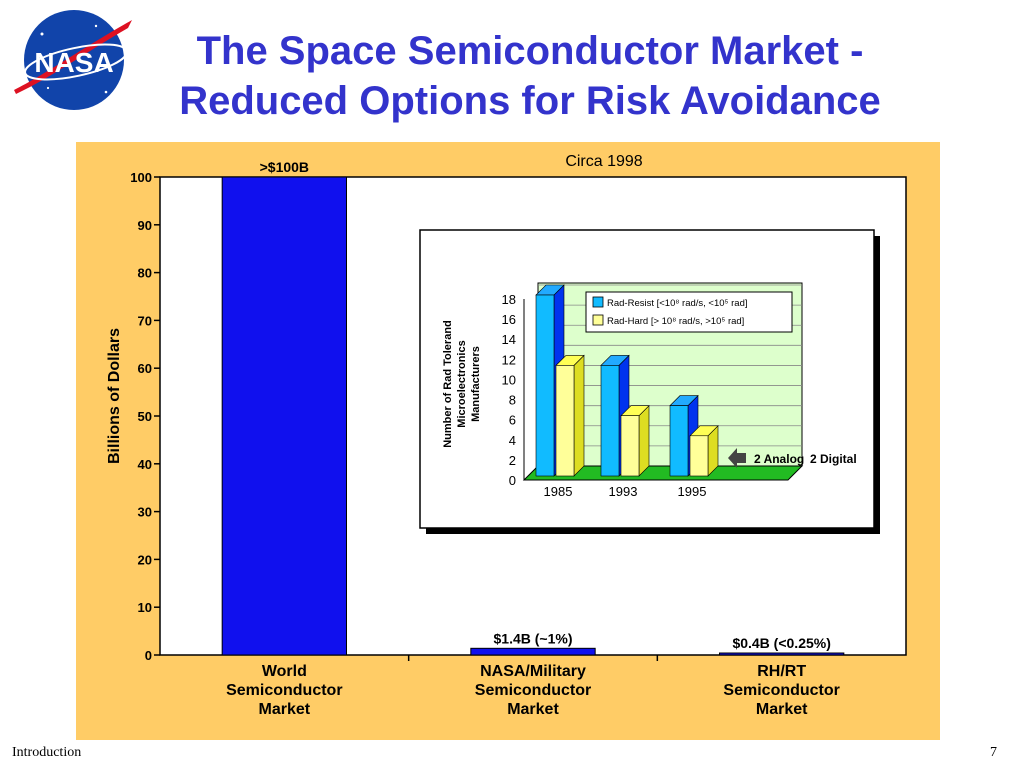 The height and width of the screenshot is (768, 1024). What do you see at coordinates (692, 491) in the screenshot?
I see `inset-x-tick-label: 1995` at bounding box center [692, 491].